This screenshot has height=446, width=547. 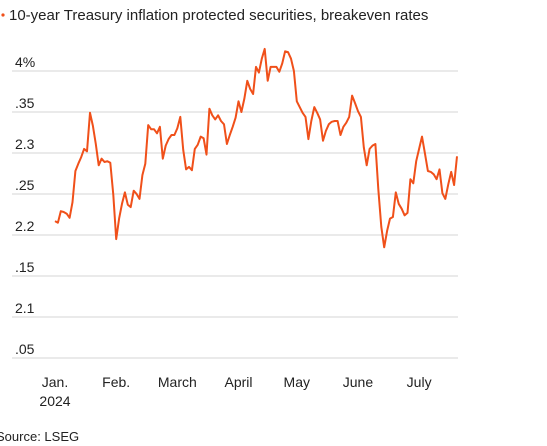 What do you see at coordinates (177, 382) in the screenshot?
I see `x-tick-label: March` at bounding box center [177, 382].